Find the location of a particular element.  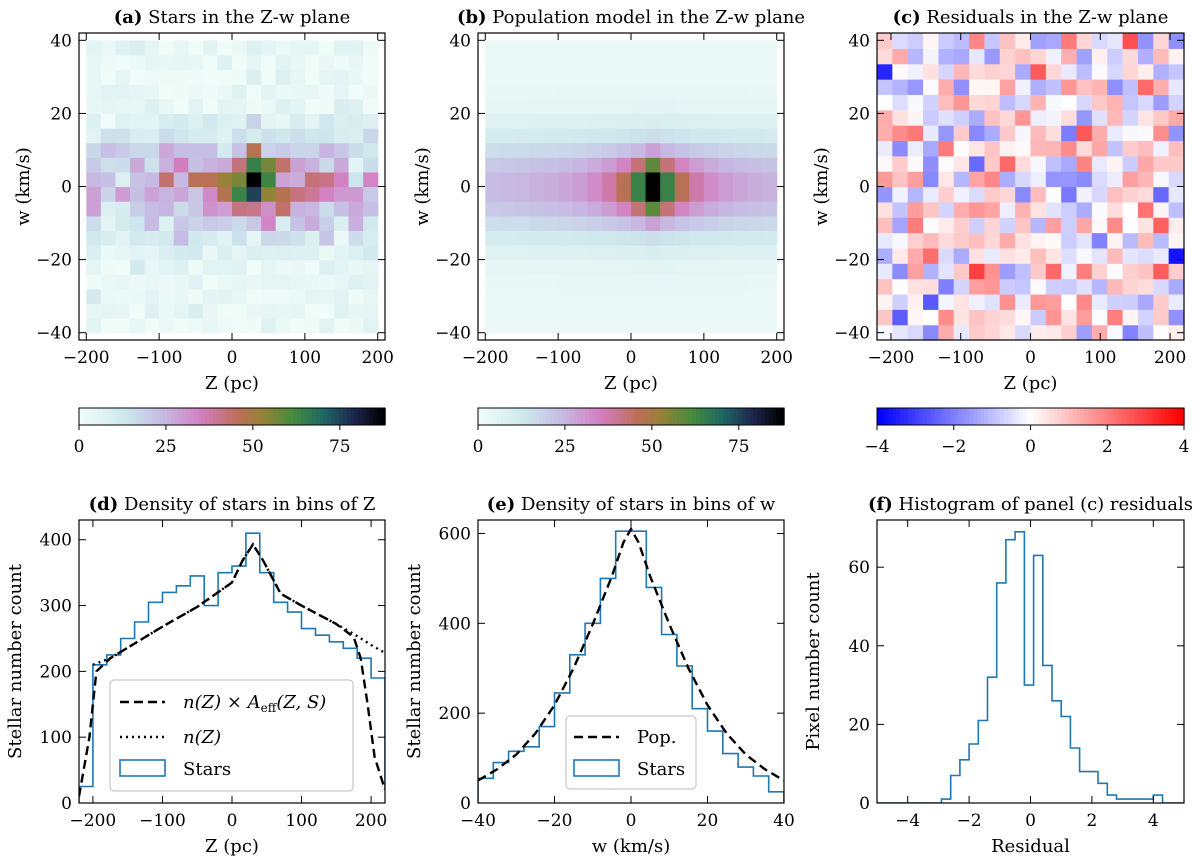

colorbar-tick-label: 0 is located at coordinates (79, 447).